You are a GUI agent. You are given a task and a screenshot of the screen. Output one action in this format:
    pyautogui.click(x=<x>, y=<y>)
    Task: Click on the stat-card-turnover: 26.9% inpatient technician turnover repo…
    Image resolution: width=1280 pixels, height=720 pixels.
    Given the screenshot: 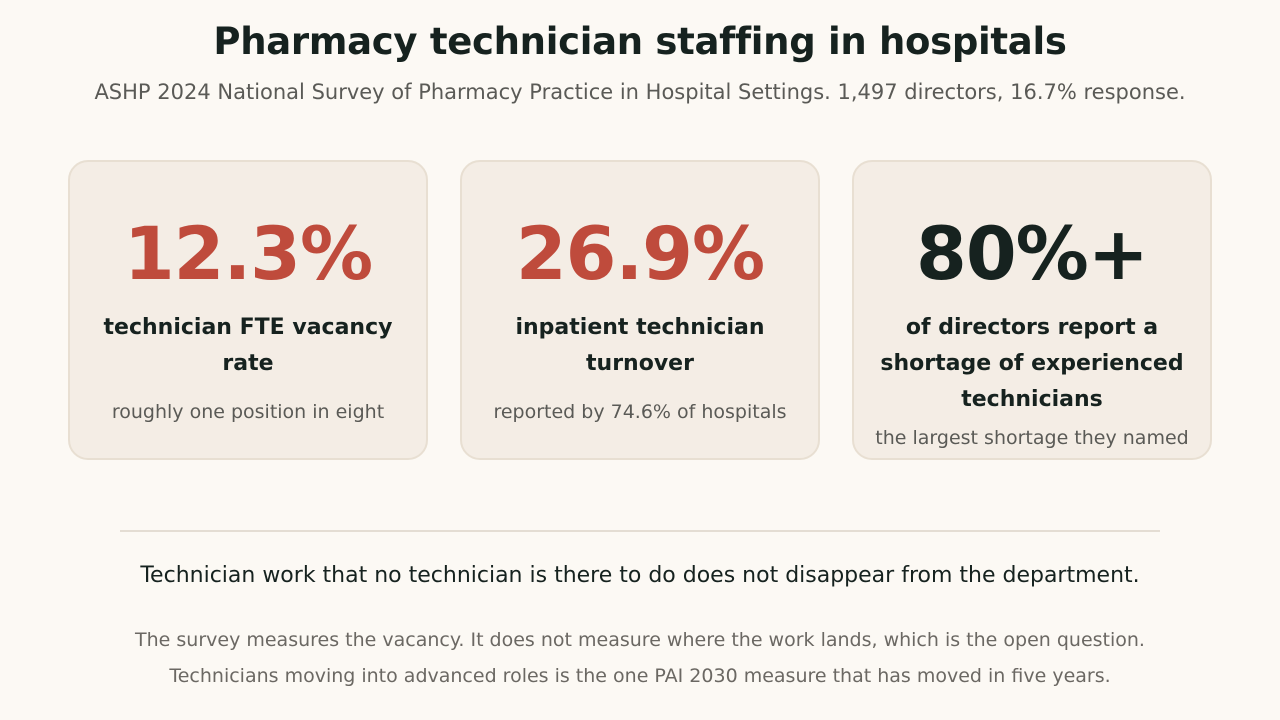 What is the action you would take?
    pyautogui.click(x=640, y=310)
    